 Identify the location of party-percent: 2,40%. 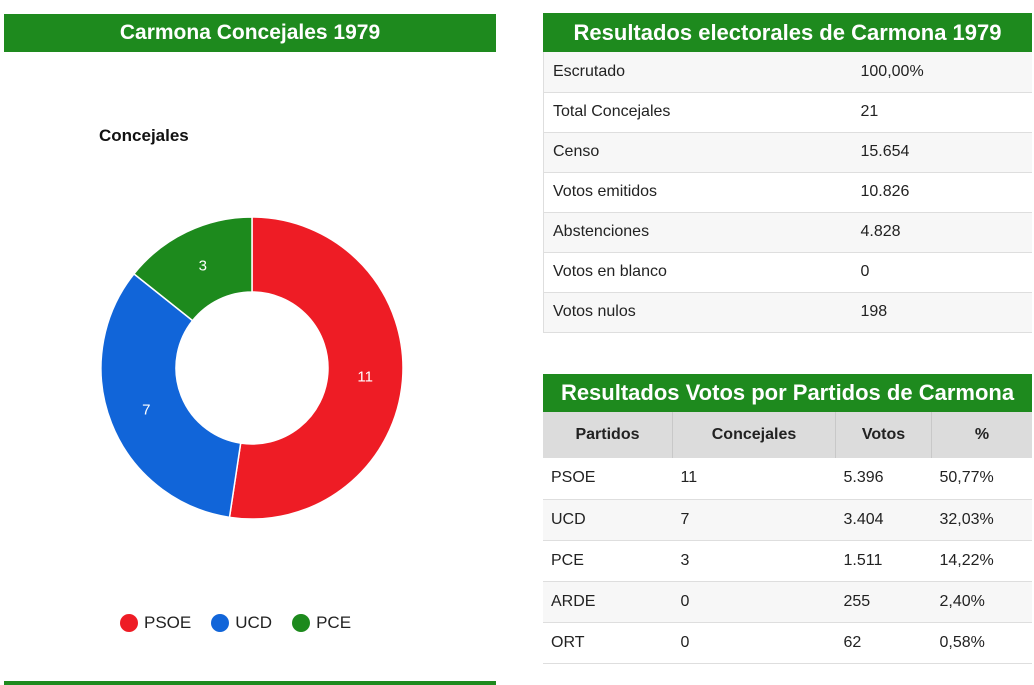
(981, 602).